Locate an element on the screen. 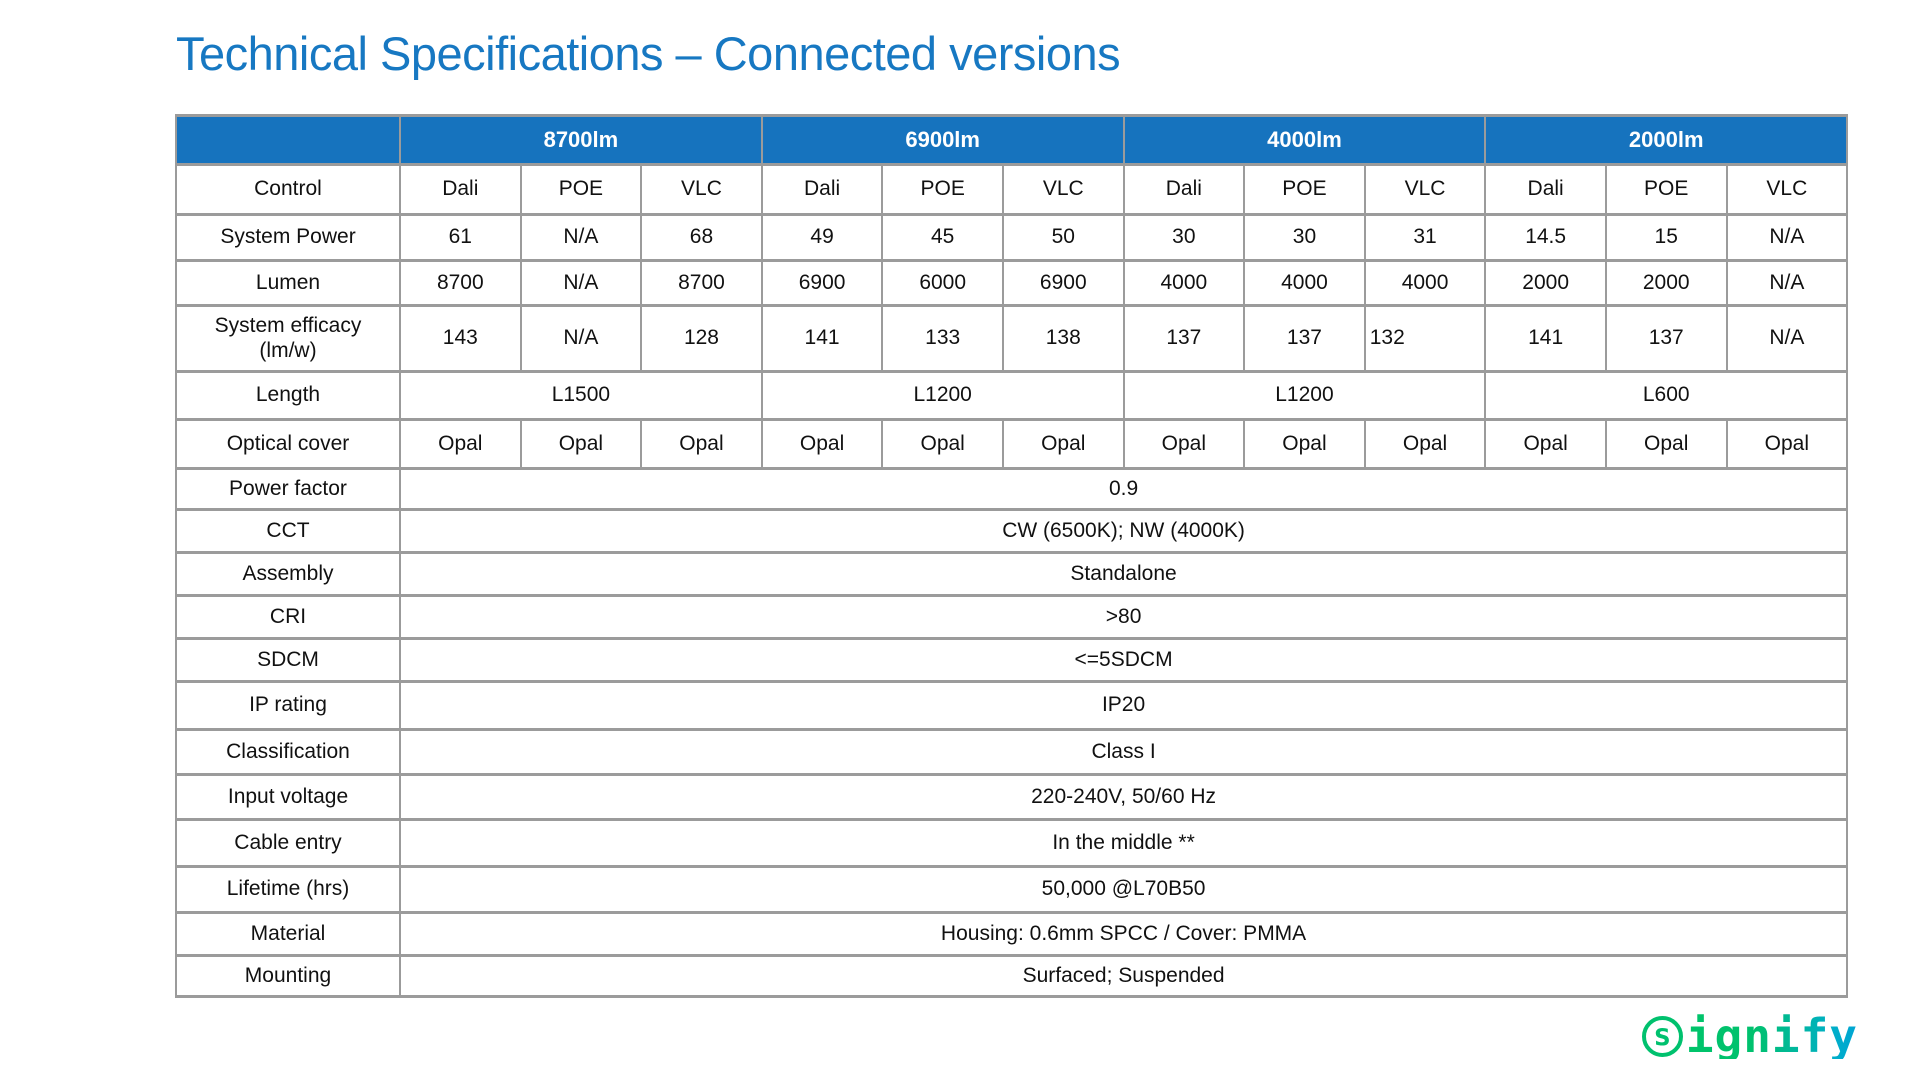 This screenshot has height=1079, width=1920. input-voltage-row: Input voltage 220-240V, 50/60 Hz is located at coordinates (1012, 797).